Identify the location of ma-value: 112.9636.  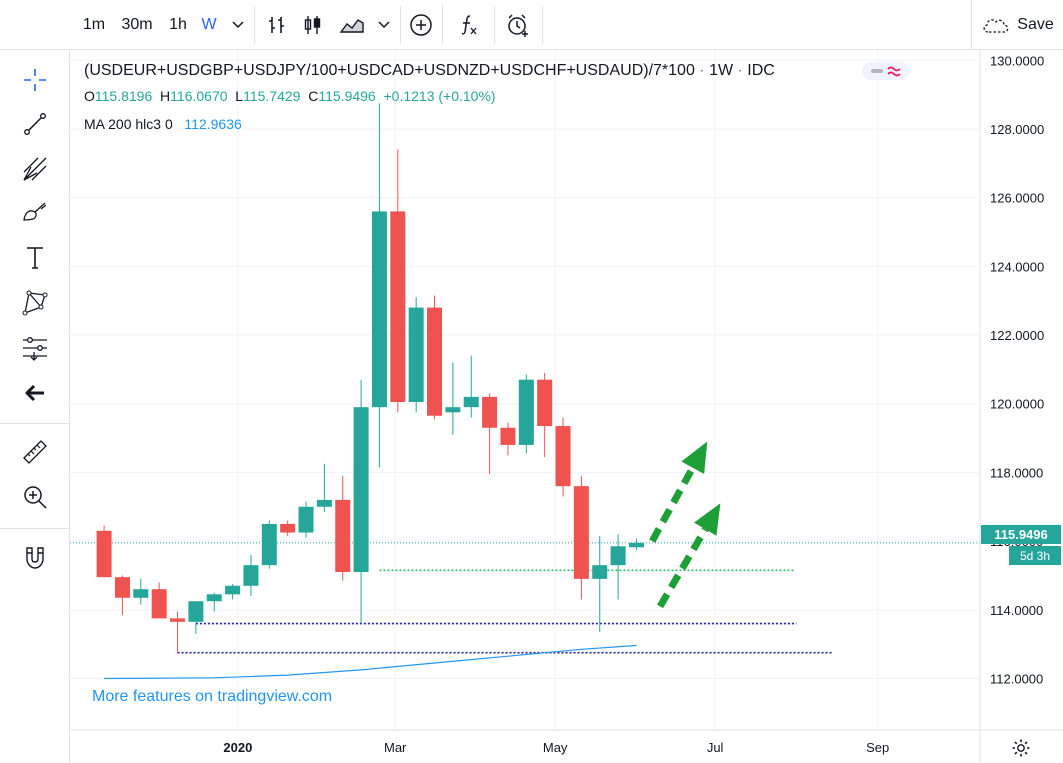
(213, 124).